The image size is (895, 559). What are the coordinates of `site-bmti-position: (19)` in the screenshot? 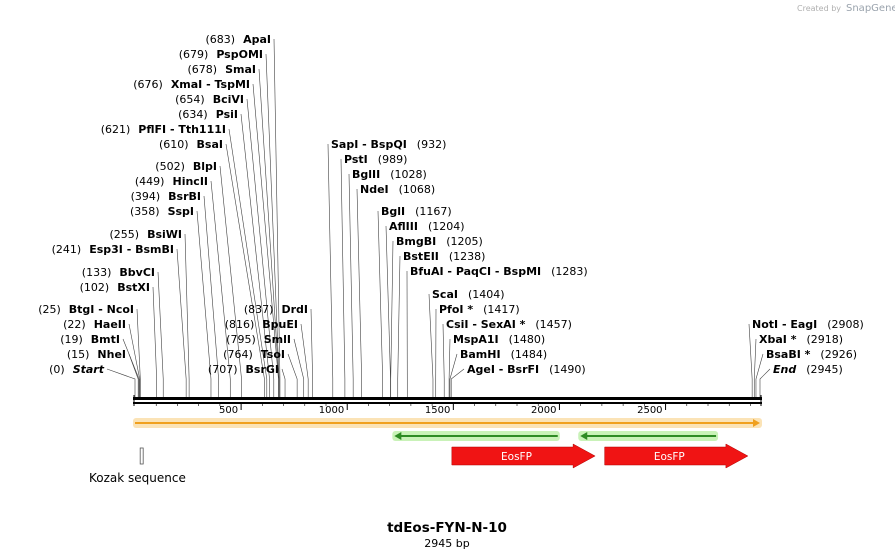 It's located at (71, 339).